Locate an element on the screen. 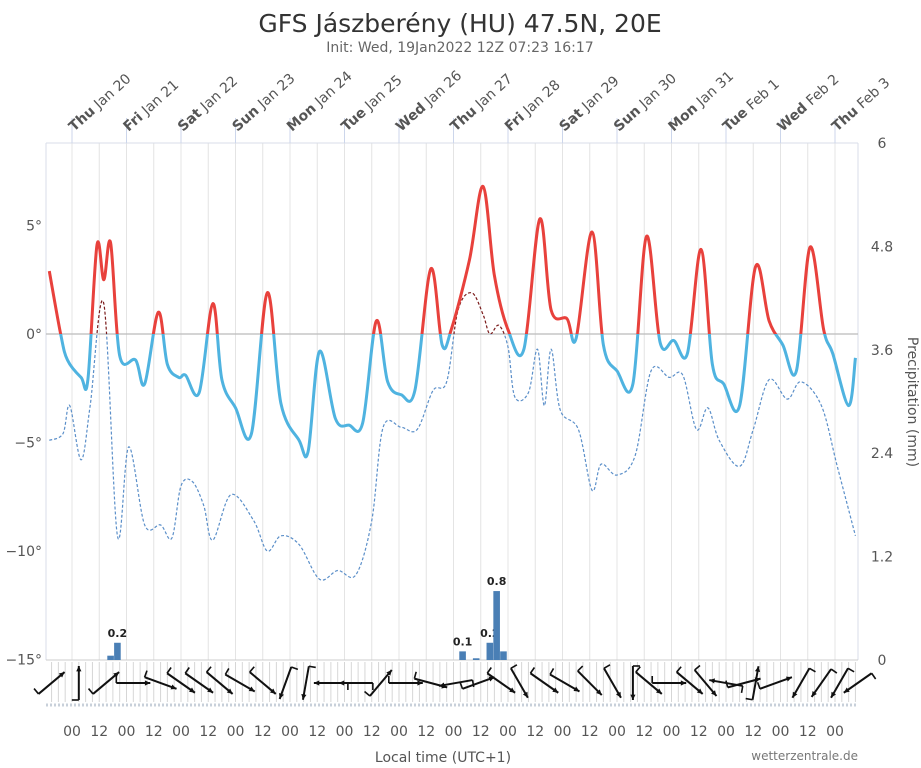  day-label-date: Jan 23 is located at coordinates (275, 93).